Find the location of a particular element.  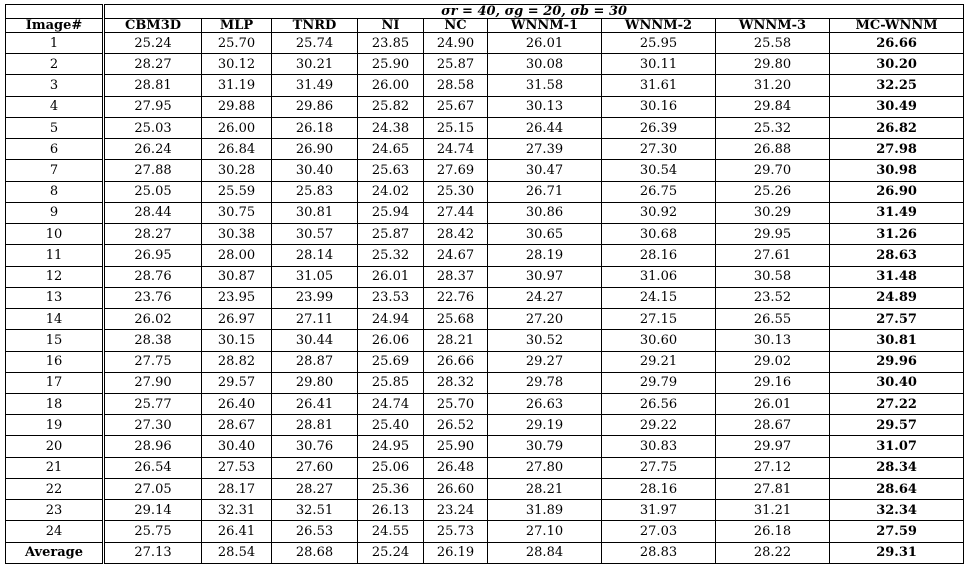

psnr-cell: 27.05 is located at coordinates (152, 489).